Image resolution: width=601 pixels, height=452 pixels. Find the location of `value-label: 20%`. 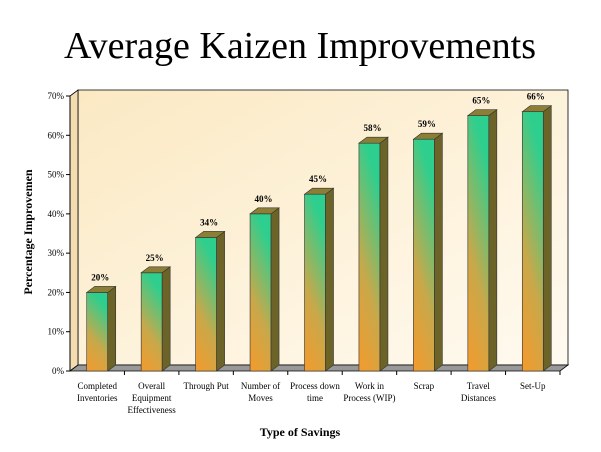

value-label: 20% is located at coordinates (100, 277).